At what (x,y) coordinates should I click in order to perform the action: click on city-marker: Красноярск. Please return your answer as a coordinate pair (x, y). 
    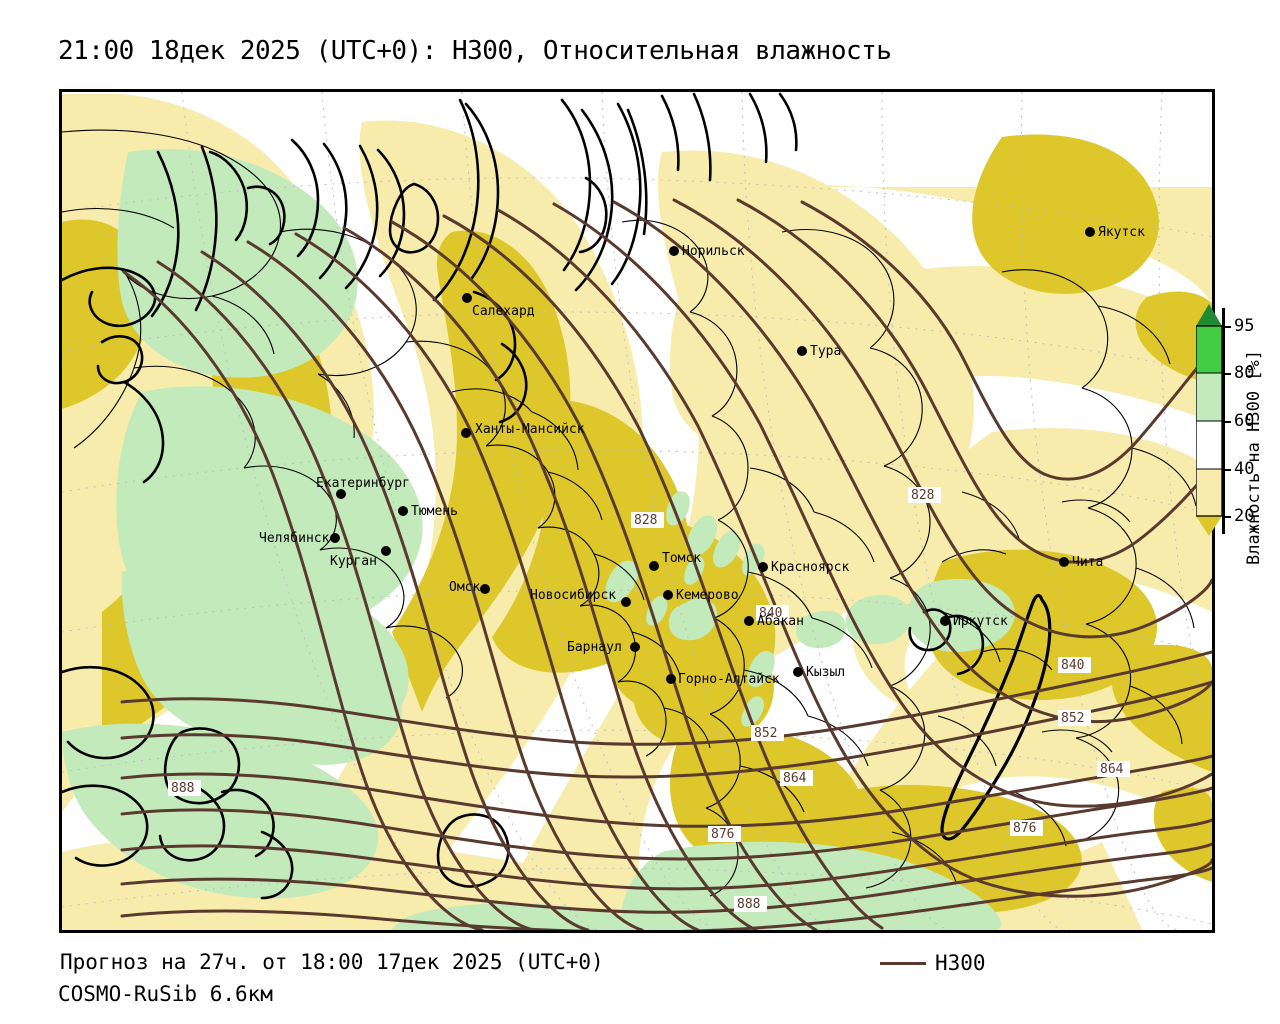
    Looking at the image, I should click on (803, 567).